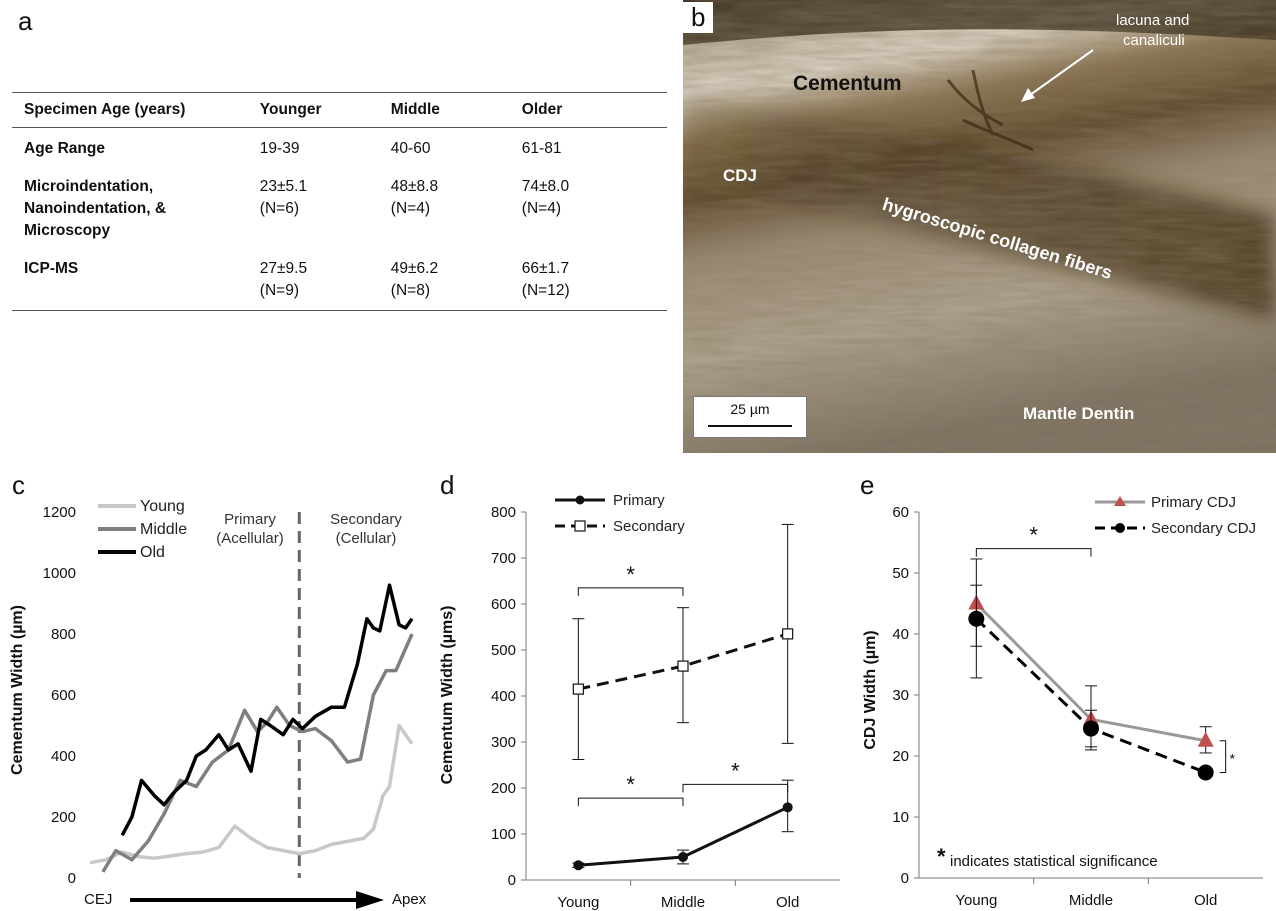  I want to click on table-cell: 61-81, so click(541, 148).